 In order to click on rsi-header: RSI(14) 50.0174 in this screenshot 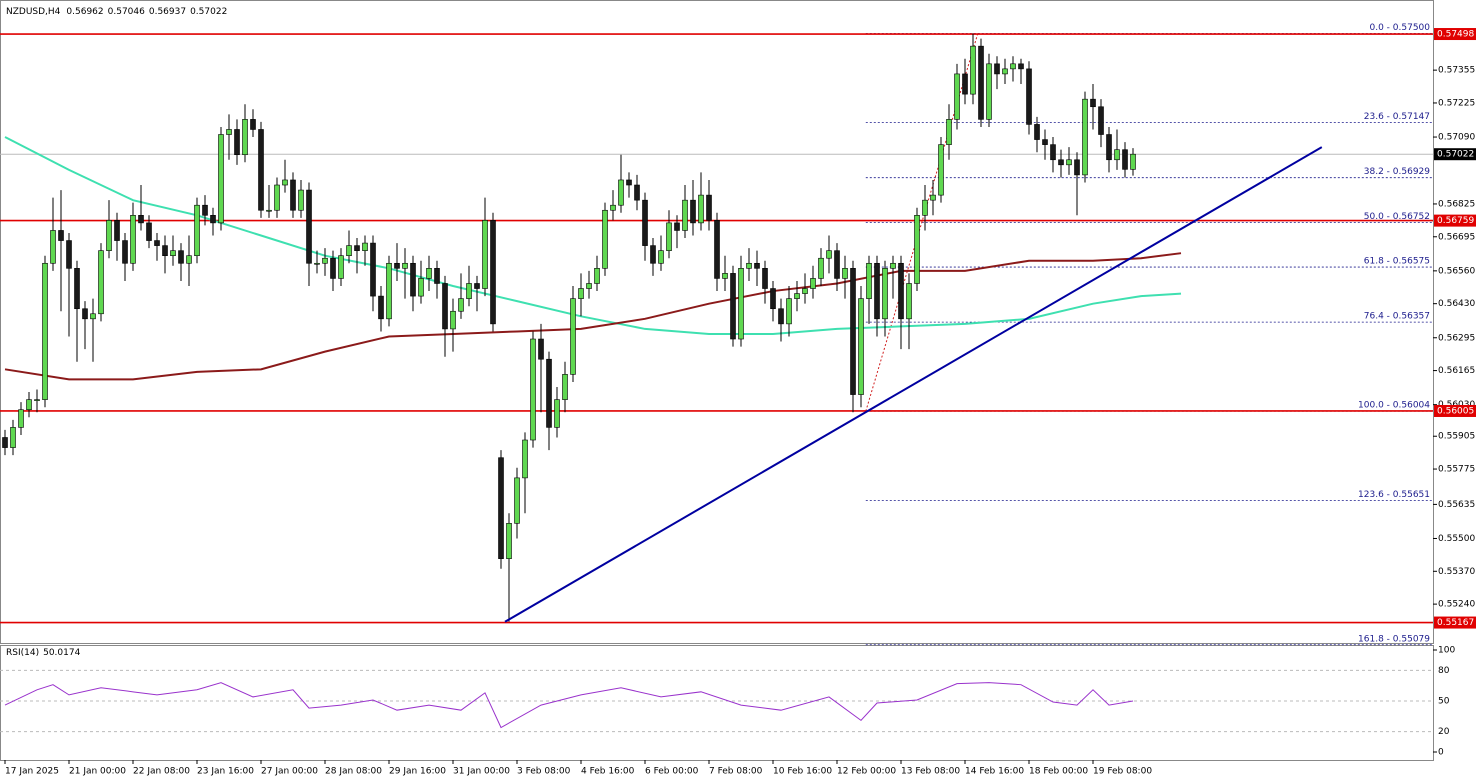, I will do `click(43, 653)`.